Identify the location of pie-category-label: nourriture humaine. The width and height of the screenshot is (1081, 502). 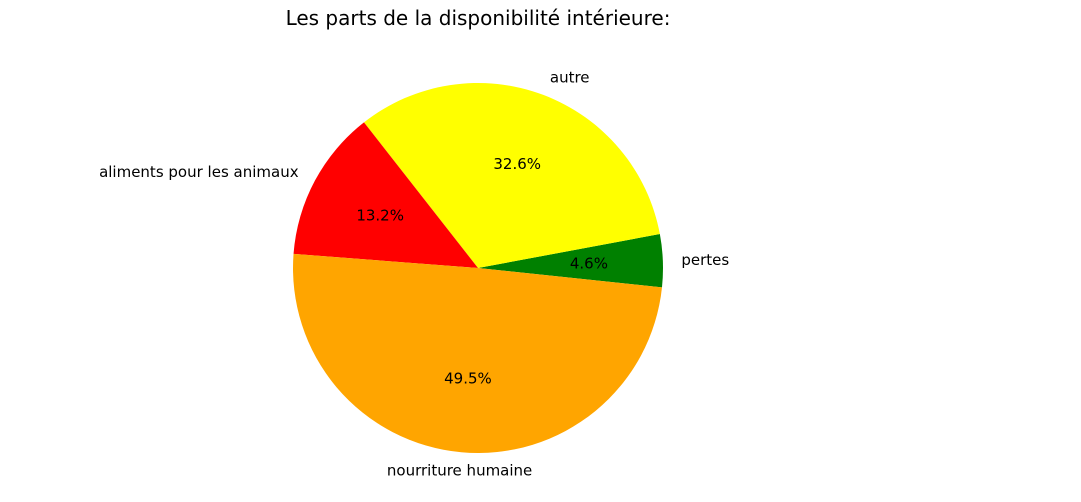
(459, 471).